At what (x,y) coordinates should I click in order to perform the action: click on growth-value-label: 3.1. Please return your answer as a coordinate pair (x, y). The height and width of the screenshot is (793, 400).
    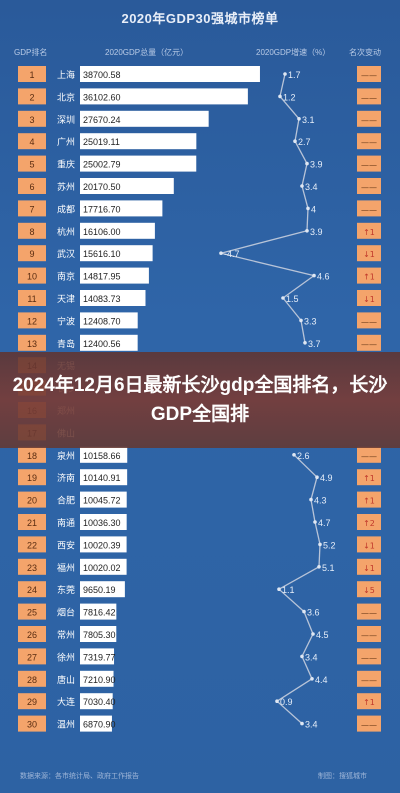
    Looking at the image, I should click on (308, 120).